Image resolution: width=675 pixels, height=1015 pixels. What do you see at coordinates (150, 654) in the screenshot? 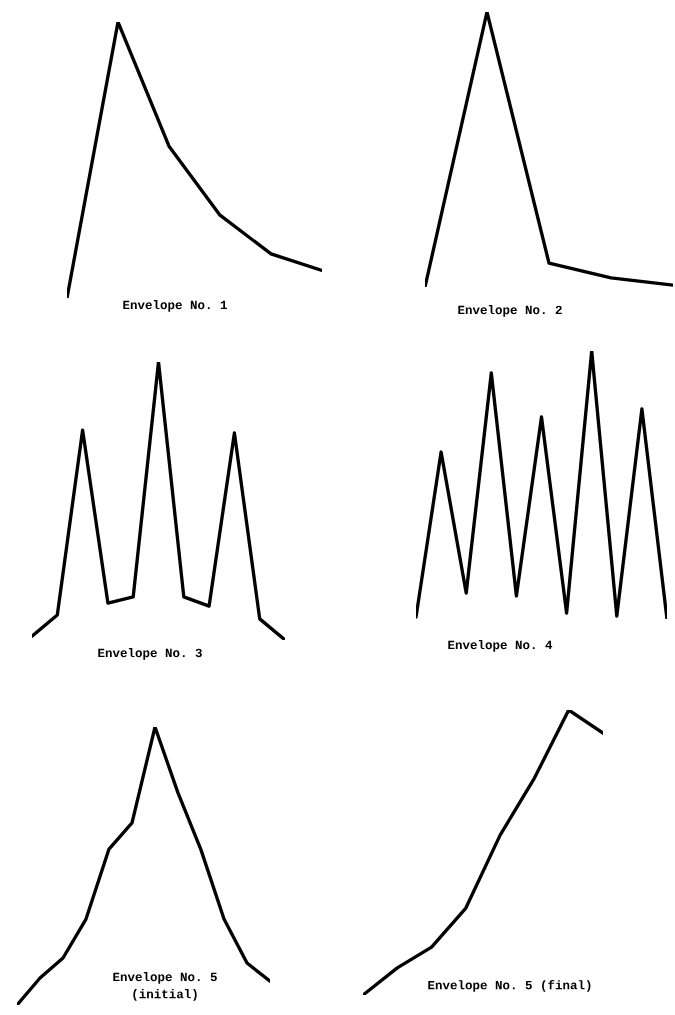
I see `text: Envelope No. 3` at bounding box center [150, 654].